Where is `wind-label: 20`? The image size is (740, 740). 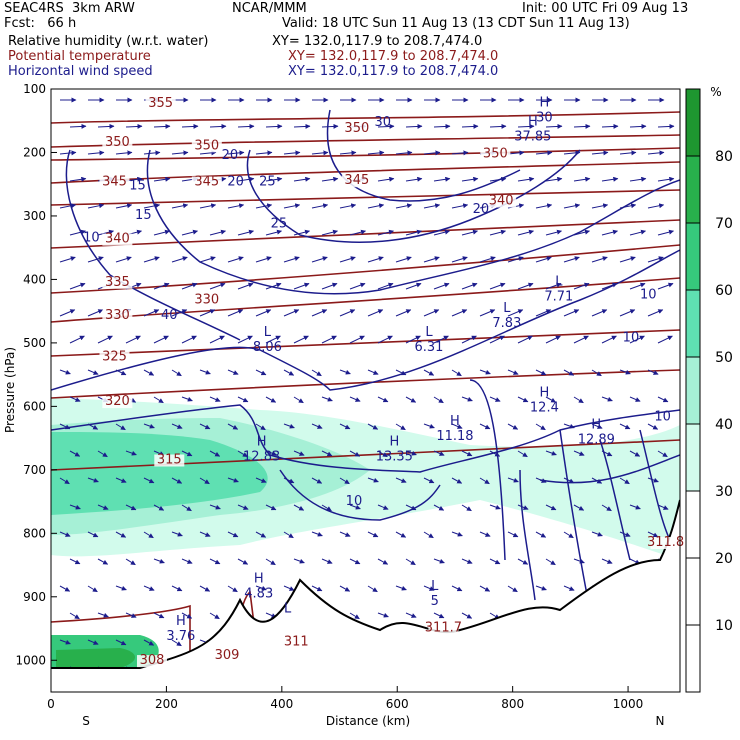
wind-label: 20 is located at coordinates (481, 209).